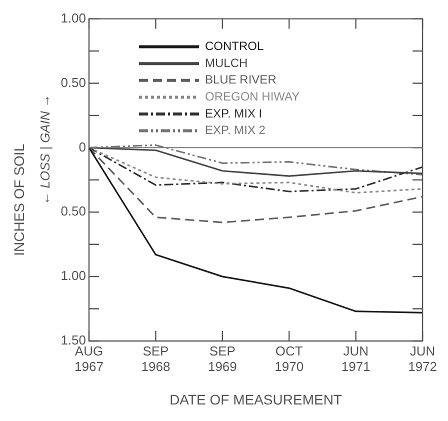 This screenshot has width=448, height=421. Describe the element at coordinates (422, 358) in the screenshot. I see `x-tick-label: JUN 1972` at that location.